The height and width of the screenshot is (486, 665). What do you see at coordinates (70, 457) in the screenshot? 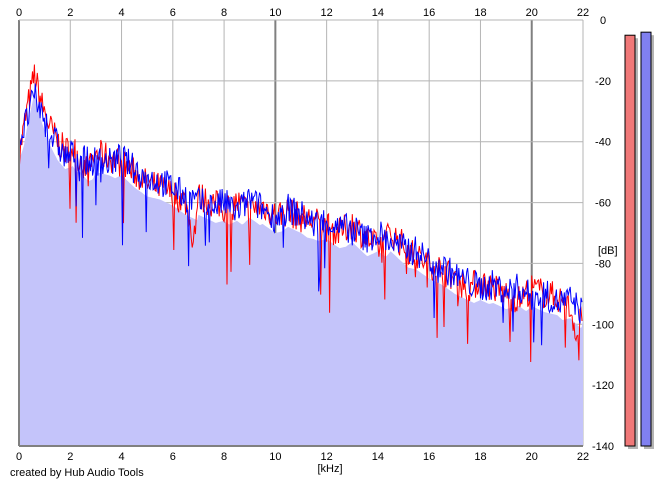
I see `x-tick-label-bottom: 2` at bounding box center [70, 457].